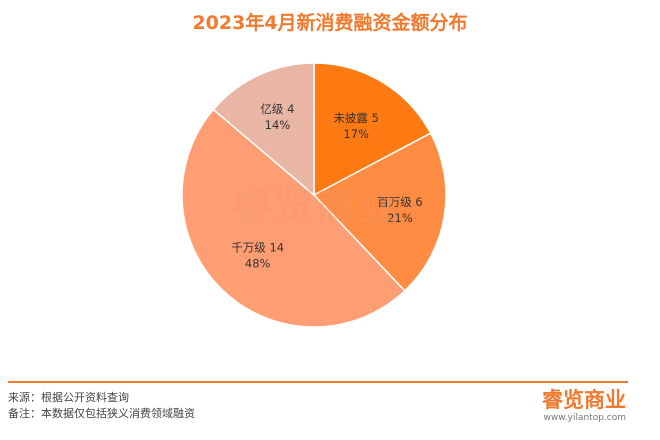  I want to click on scope-note: 备注：本数据仅包括狭义消费领域融资, so click(101, 413).